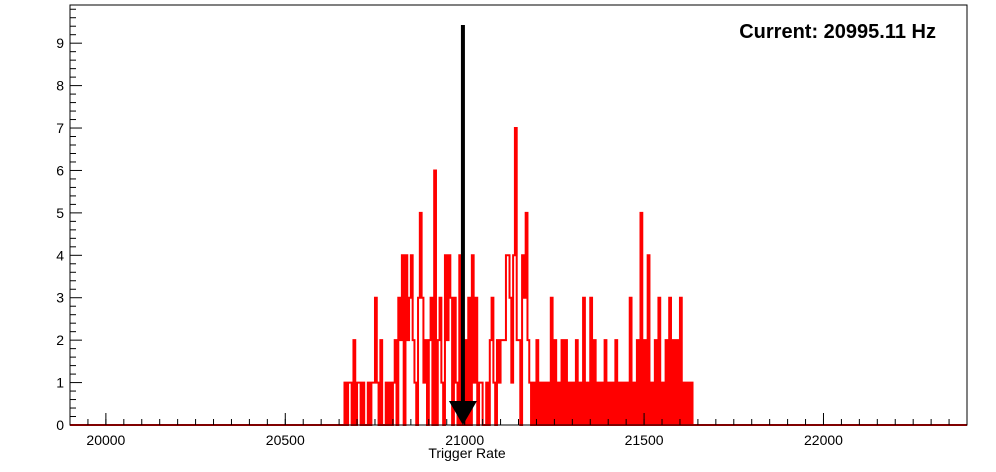  I want to click on x-axis-title: Trigger Rate, so click(467, 453).